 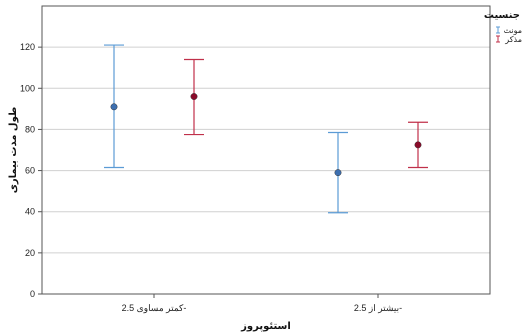 I want to click on legend-label: مذکر, so click(x=513, y=39).